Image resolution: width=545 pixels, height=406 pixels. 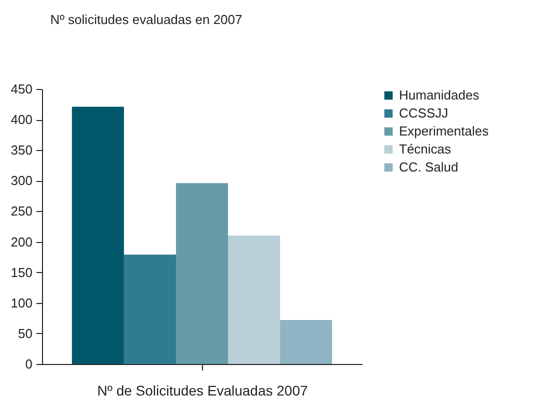 I want to click on y-tick-label: 0, so click(x=28, y=364).